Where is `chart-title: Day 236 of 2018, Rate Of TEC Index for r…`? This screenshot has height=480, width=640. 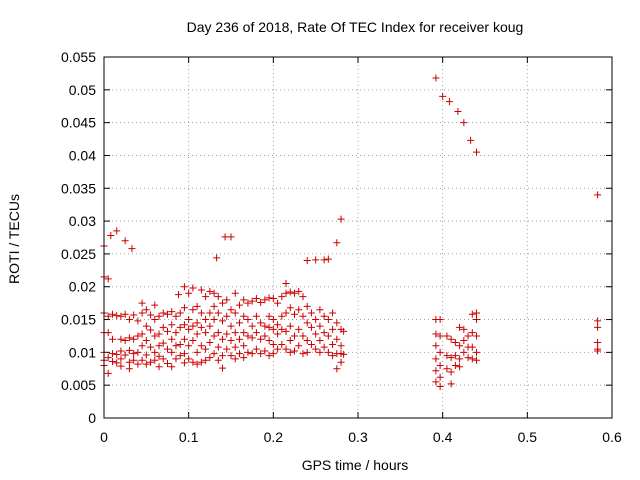 chart-title: Day 236 of 2018, Rate Of TEC Index for r… is located at coordinates (355, 27).